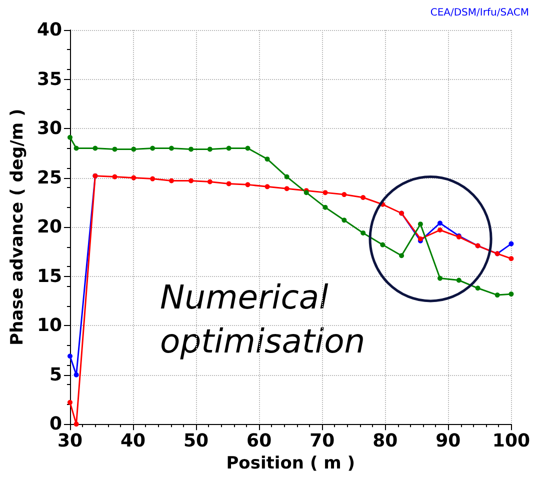 Image resolution: width=533 pixels, height=477 pixels. Describe the element at coordinates (18, 227) in the screenshot. I see `y-axis-title: Phase advance ( deg/m )` at that location.